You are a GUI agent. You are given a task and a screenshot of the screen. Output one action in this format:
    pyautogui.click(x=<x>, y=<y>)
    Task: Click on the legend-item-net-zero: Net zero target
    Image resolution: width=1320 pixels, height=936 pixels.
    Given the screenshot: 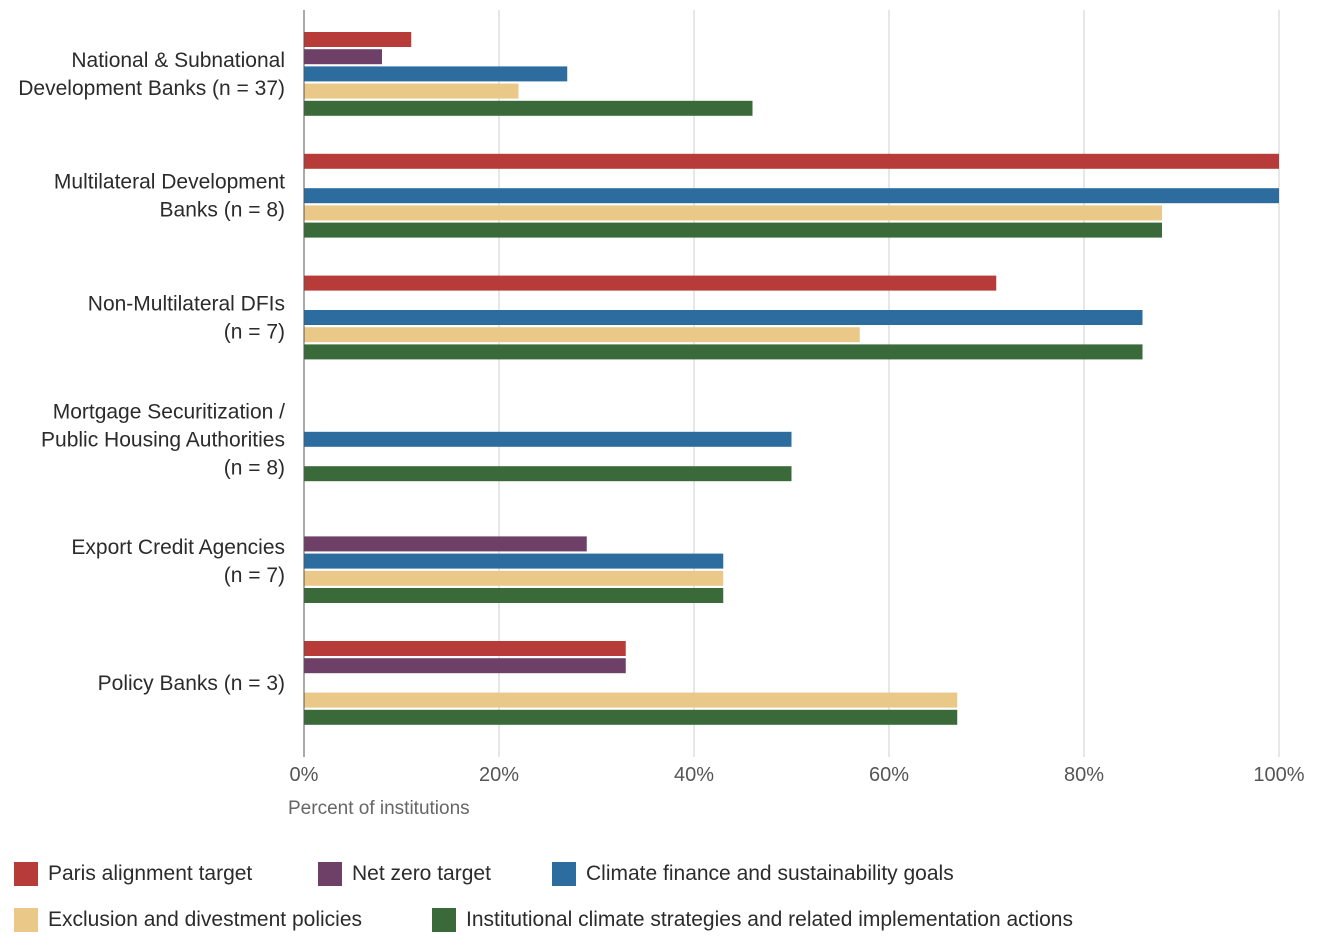 What is the action you would take?
    pyautogui.click(x=404, y=874)
    